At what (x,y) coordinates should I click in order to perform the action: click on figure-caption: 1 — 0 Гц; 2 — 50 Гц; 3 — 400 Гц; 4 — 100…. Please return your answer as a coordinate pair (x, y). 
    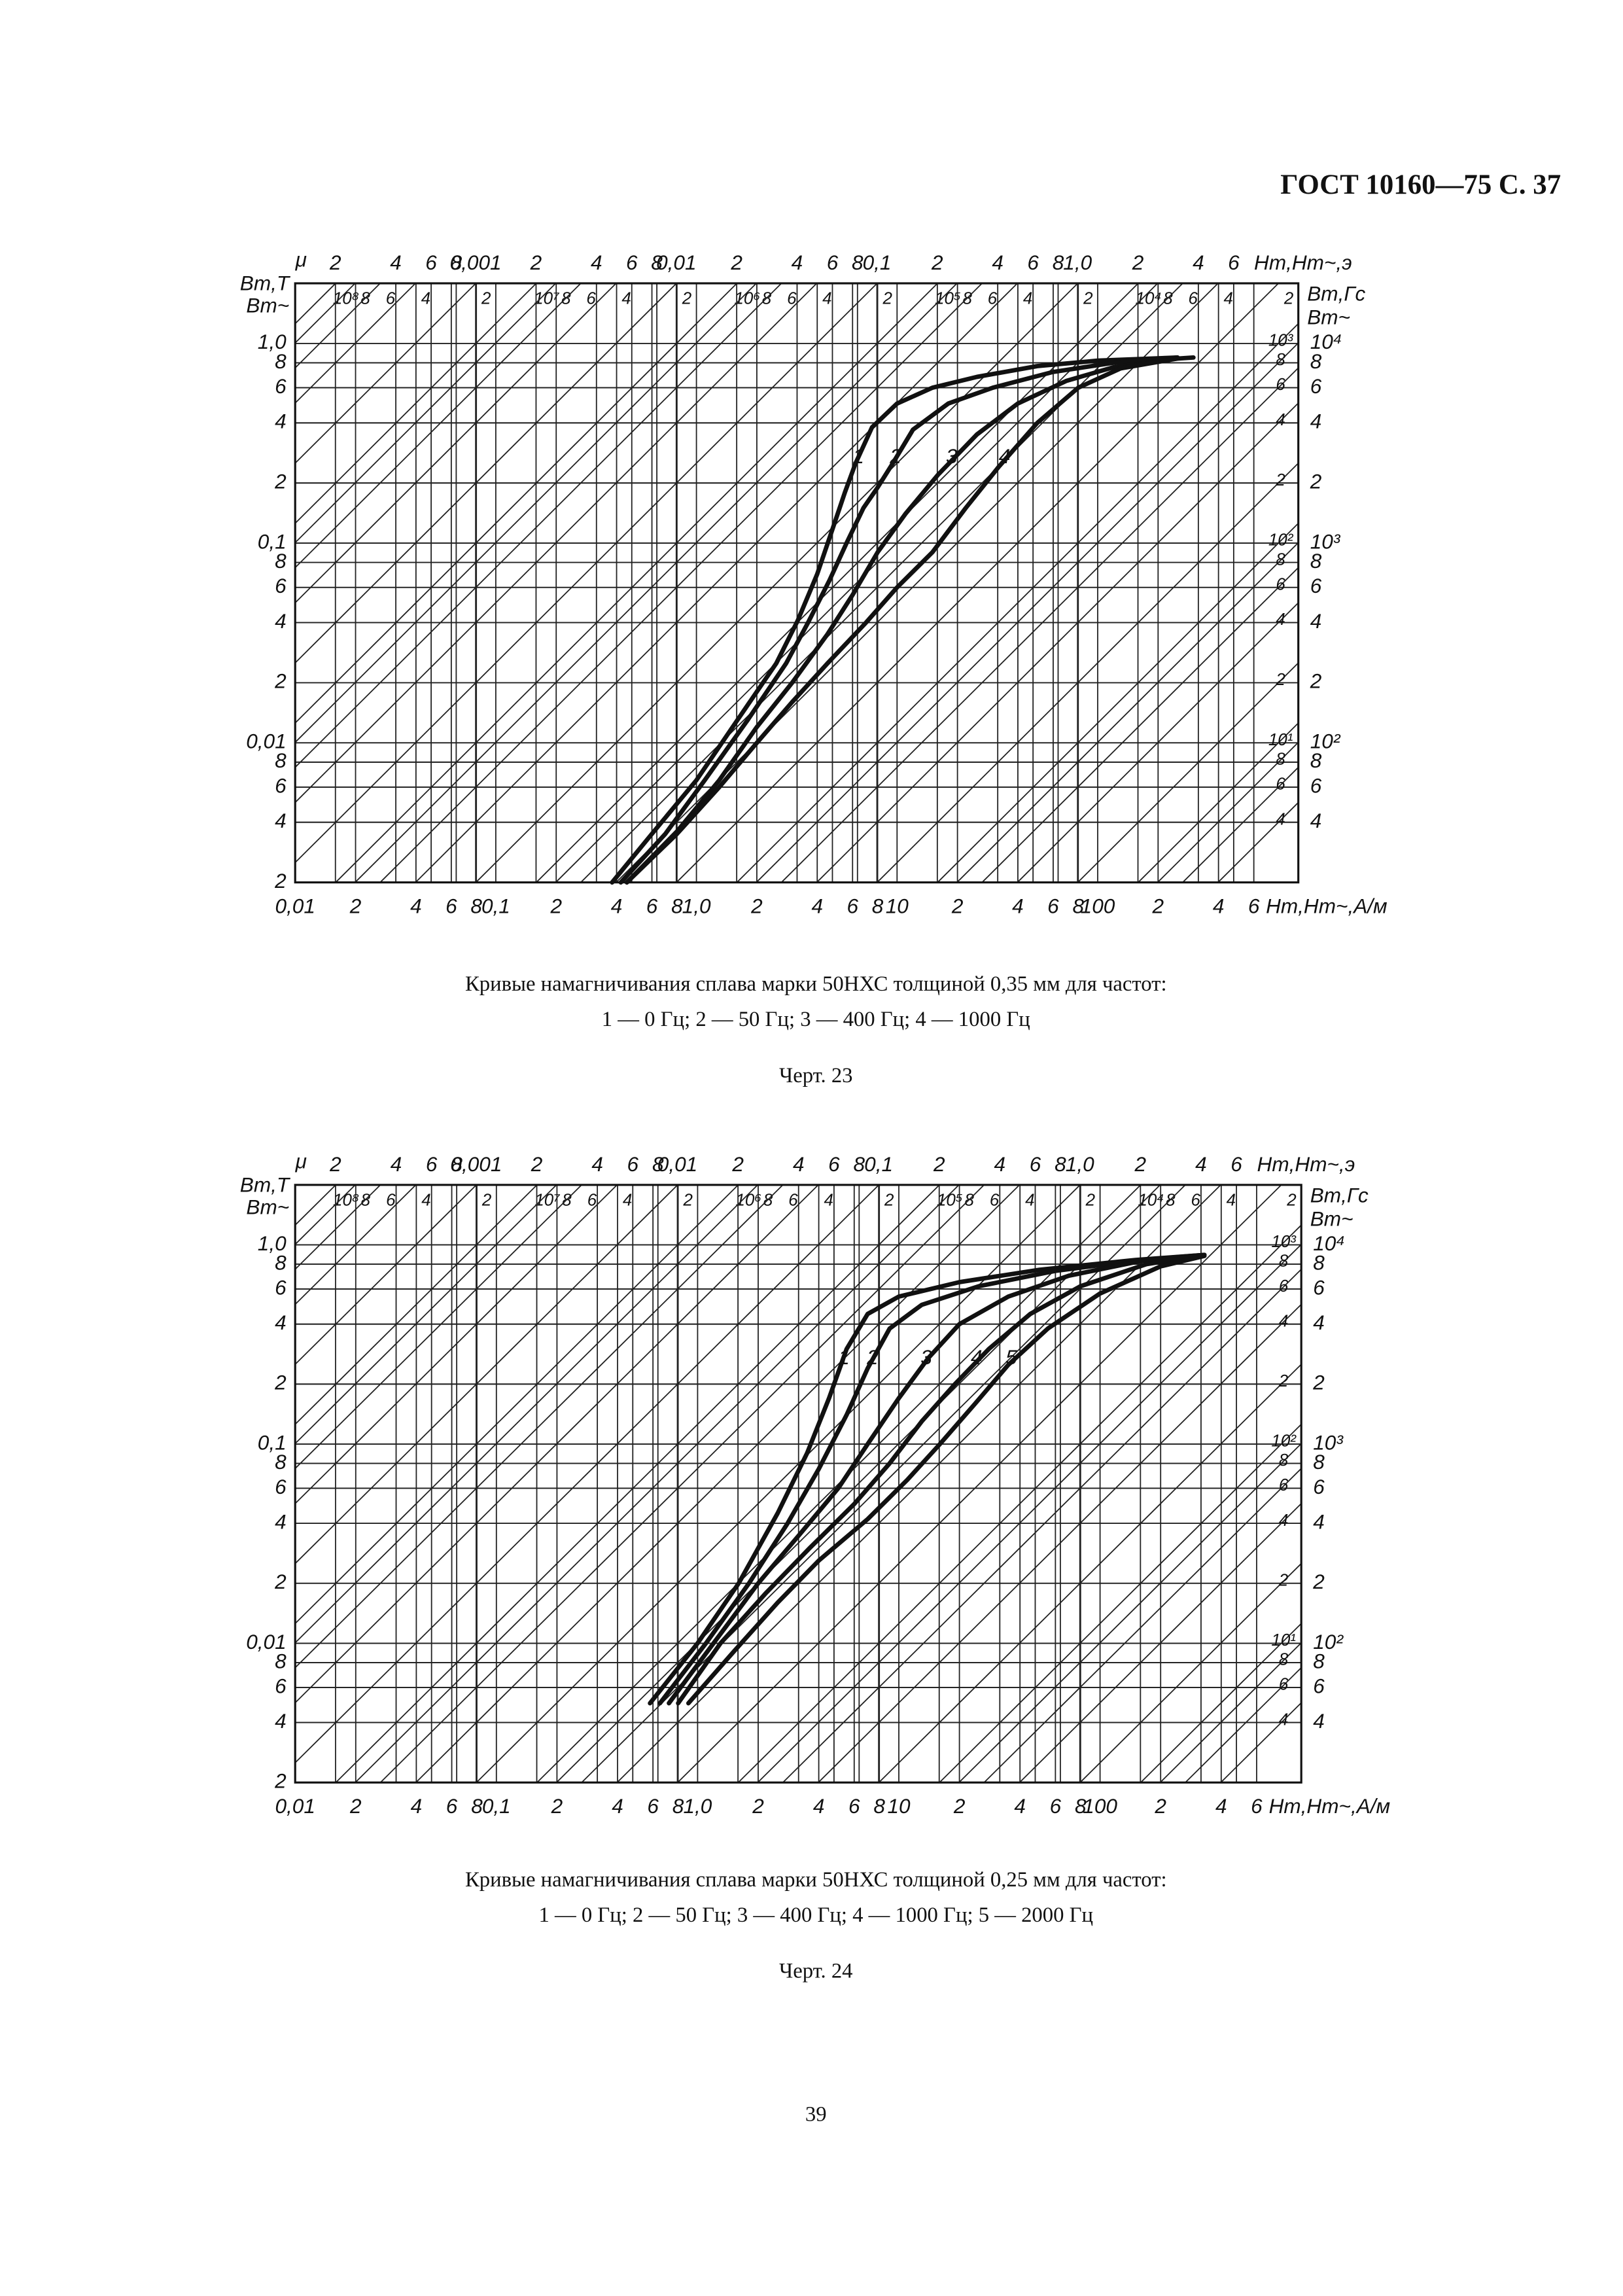
    Looking at the image, I should click on (816, 1019).